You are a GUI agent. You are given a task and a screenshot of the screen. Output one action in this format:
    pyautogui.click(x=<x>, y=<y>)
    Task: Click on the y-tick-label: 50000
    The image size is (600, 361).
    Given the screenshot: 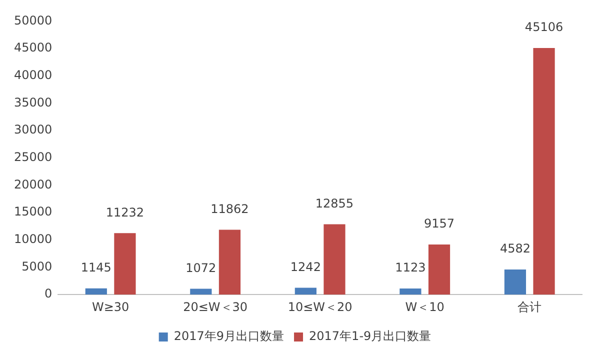 What is the action you would take?
    pyautogui.click(x=33, y=20)
    